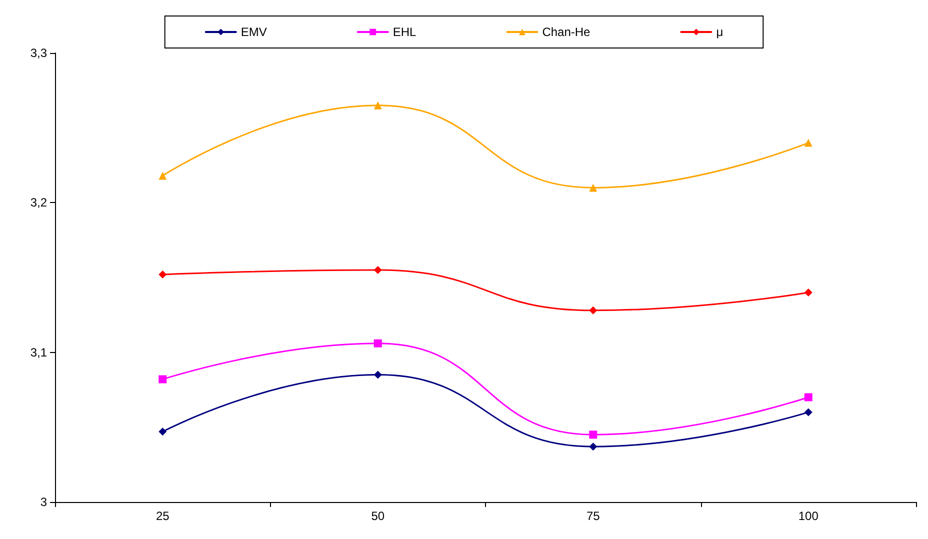 The height and width of the screenshot is (539, 928). Describe the element at coordinates (404, 32) in the screenshot. I see `legend-label: EHL` at that location.